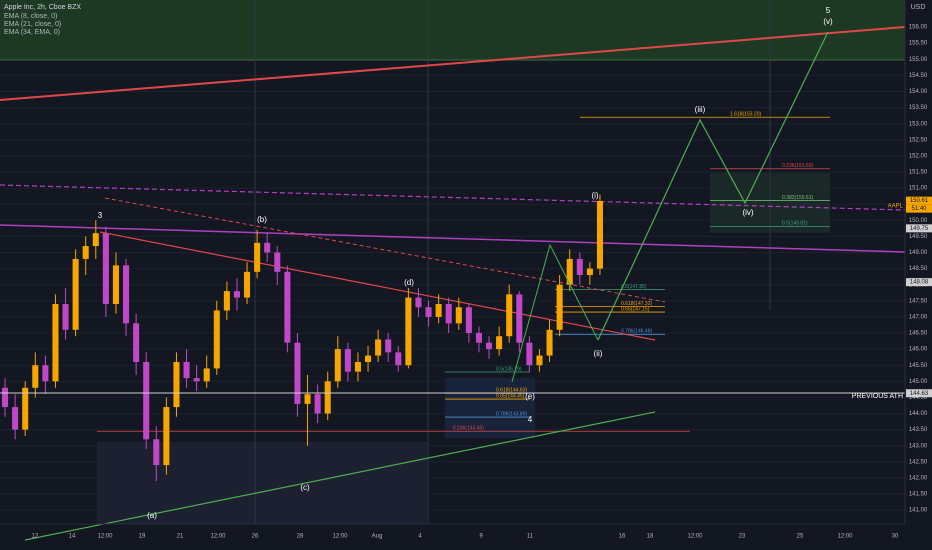  I want to click on wave-label: (b), so click(262, 219).